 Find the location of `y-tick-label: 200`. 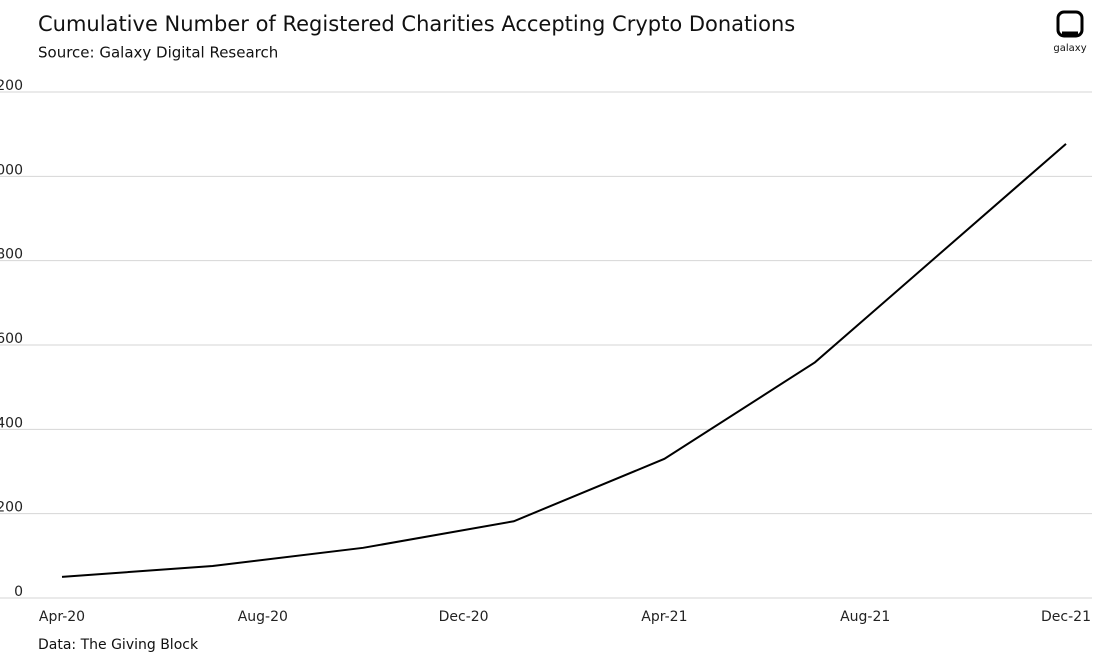

y-tick-label: 200 is located at coordinates (11, 508).